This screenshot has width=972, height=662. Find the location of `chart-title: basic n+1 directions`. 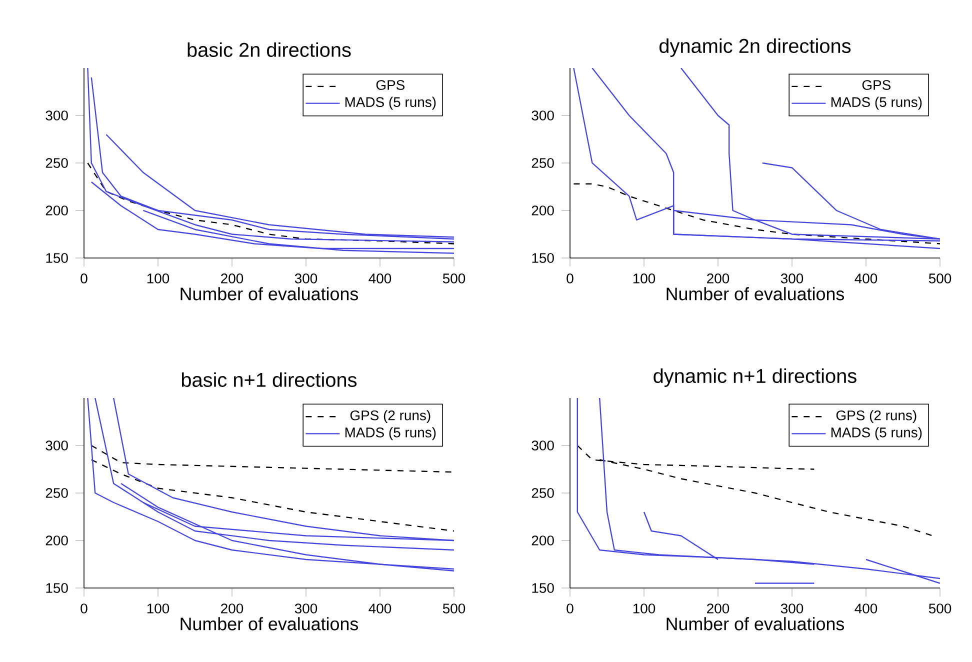

chart-title: basic n+1 directions is located at coordinates (269, 379).